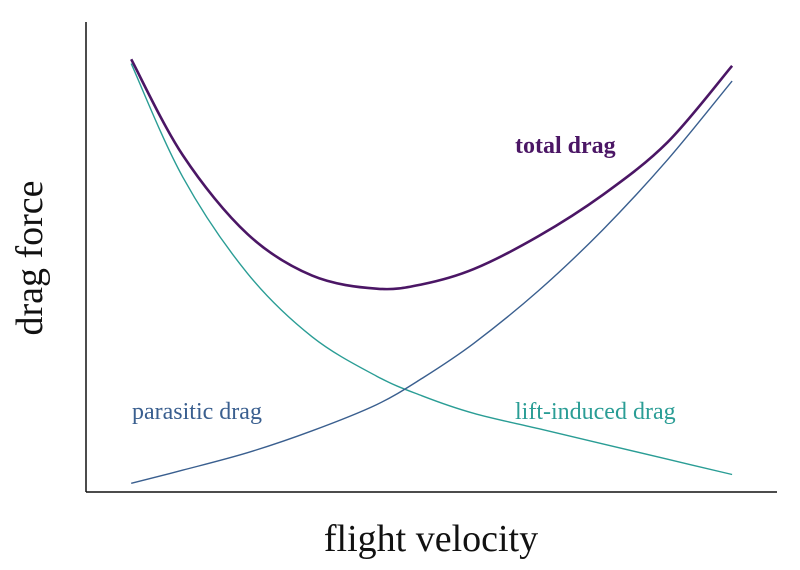  I want to click on y-axis-label: drag force, so click(30, 257).